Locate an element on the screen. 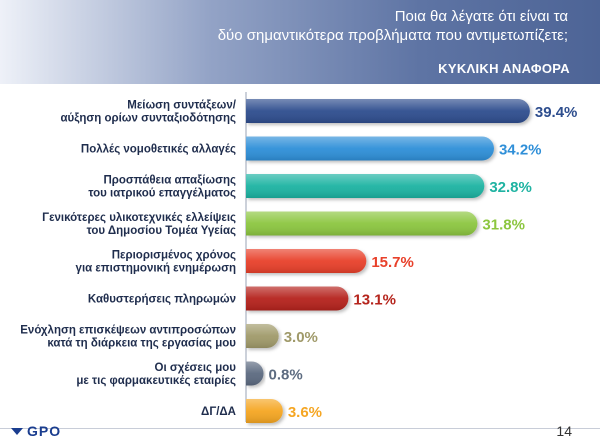 This screenshot has height=444, width=600. value-label: 3.0% is located at coordinates (301, 337).